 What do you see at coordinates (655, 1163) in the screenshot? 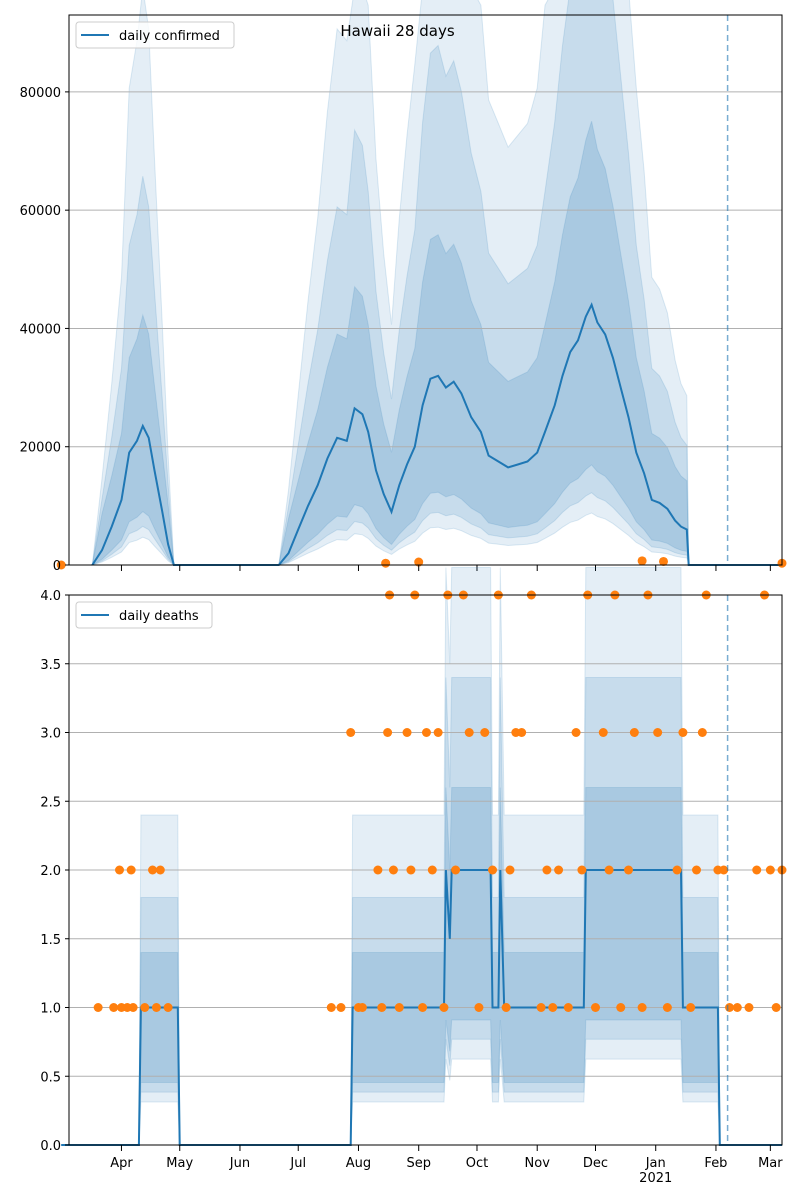
I see `x-tick-label: Jan` at bounding box center [655, 1163].